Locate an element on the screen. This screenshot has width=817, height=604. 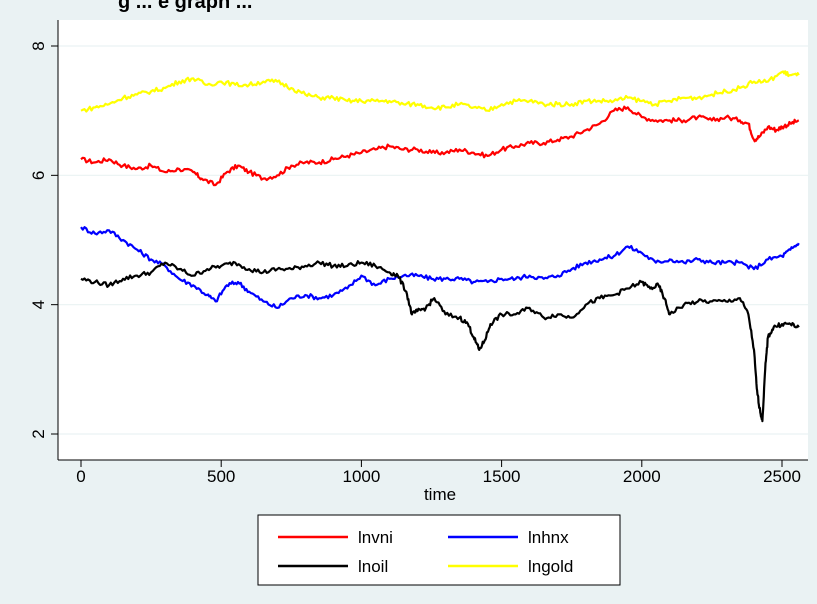
y-tick-label: 8 is located at coordinates (38, 45).